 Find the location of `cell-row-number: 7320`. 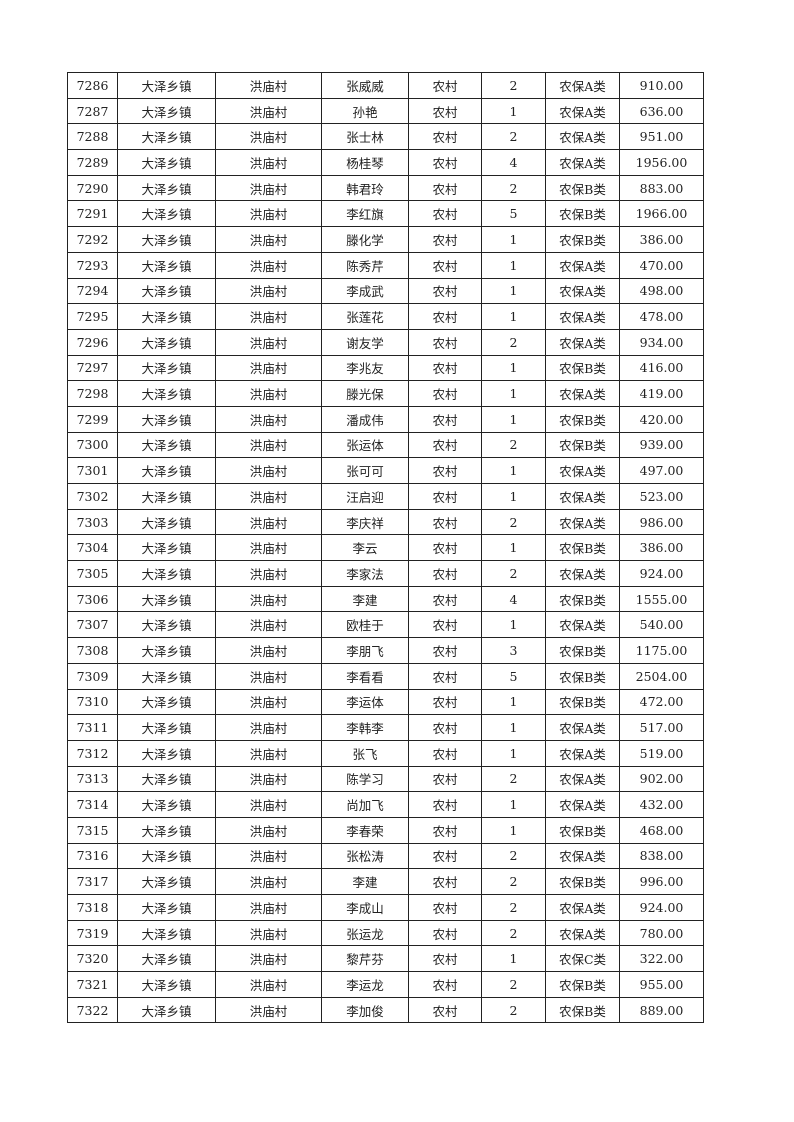

cell-row-number: 7320 is located at coordinates (92, 959).